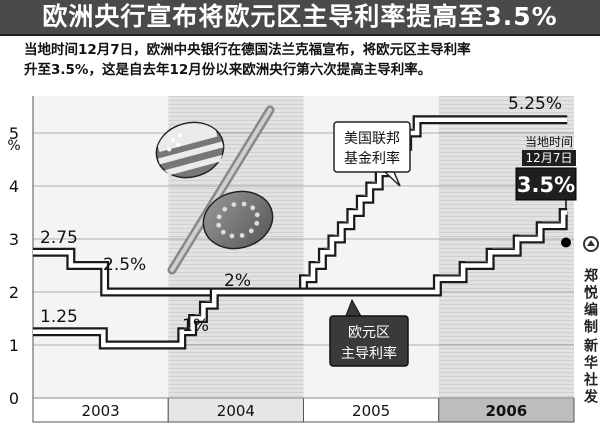  I want to click on title-bar: 欧洲央行宣布将欧元区主导利率提高至3.5%, so click(300, 18).